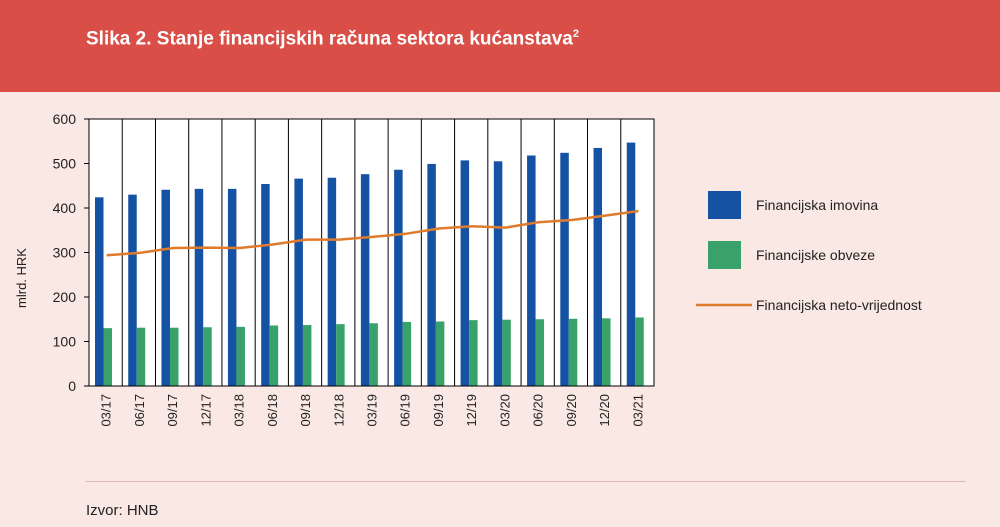 The width and height of the screenshot is (1000, 527). I want to click on y-tick-label: 600, so click(65, 119).